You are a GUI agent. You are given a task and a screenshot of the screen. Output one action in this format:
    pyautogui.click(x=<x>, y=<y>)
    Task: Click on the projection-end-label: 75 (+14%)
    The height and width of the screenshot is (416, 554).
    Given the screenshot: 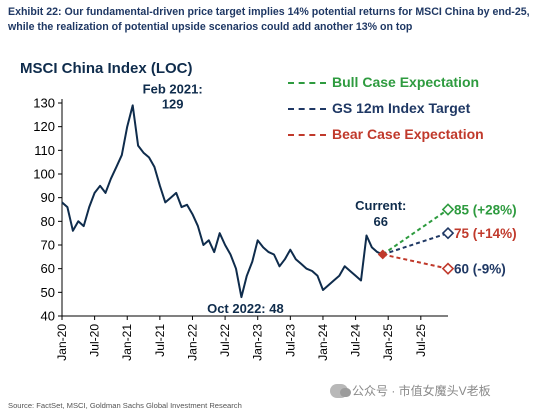 What is the action you would take?
    pyautogui.click(x=485, y=233)
    